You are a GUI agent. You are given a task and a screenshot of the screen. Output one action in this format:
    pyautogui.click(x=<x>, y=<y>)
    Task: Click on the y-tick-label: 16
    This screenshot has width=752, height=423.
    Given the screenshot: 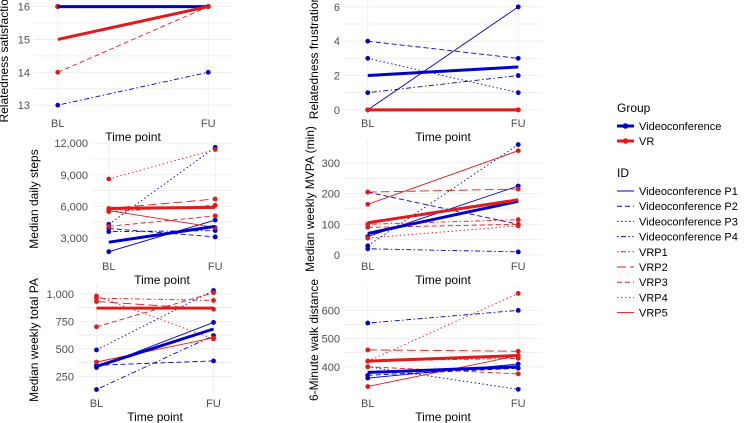 What is the action you would take?
    pyautogui.click(x=24, y=8)
    